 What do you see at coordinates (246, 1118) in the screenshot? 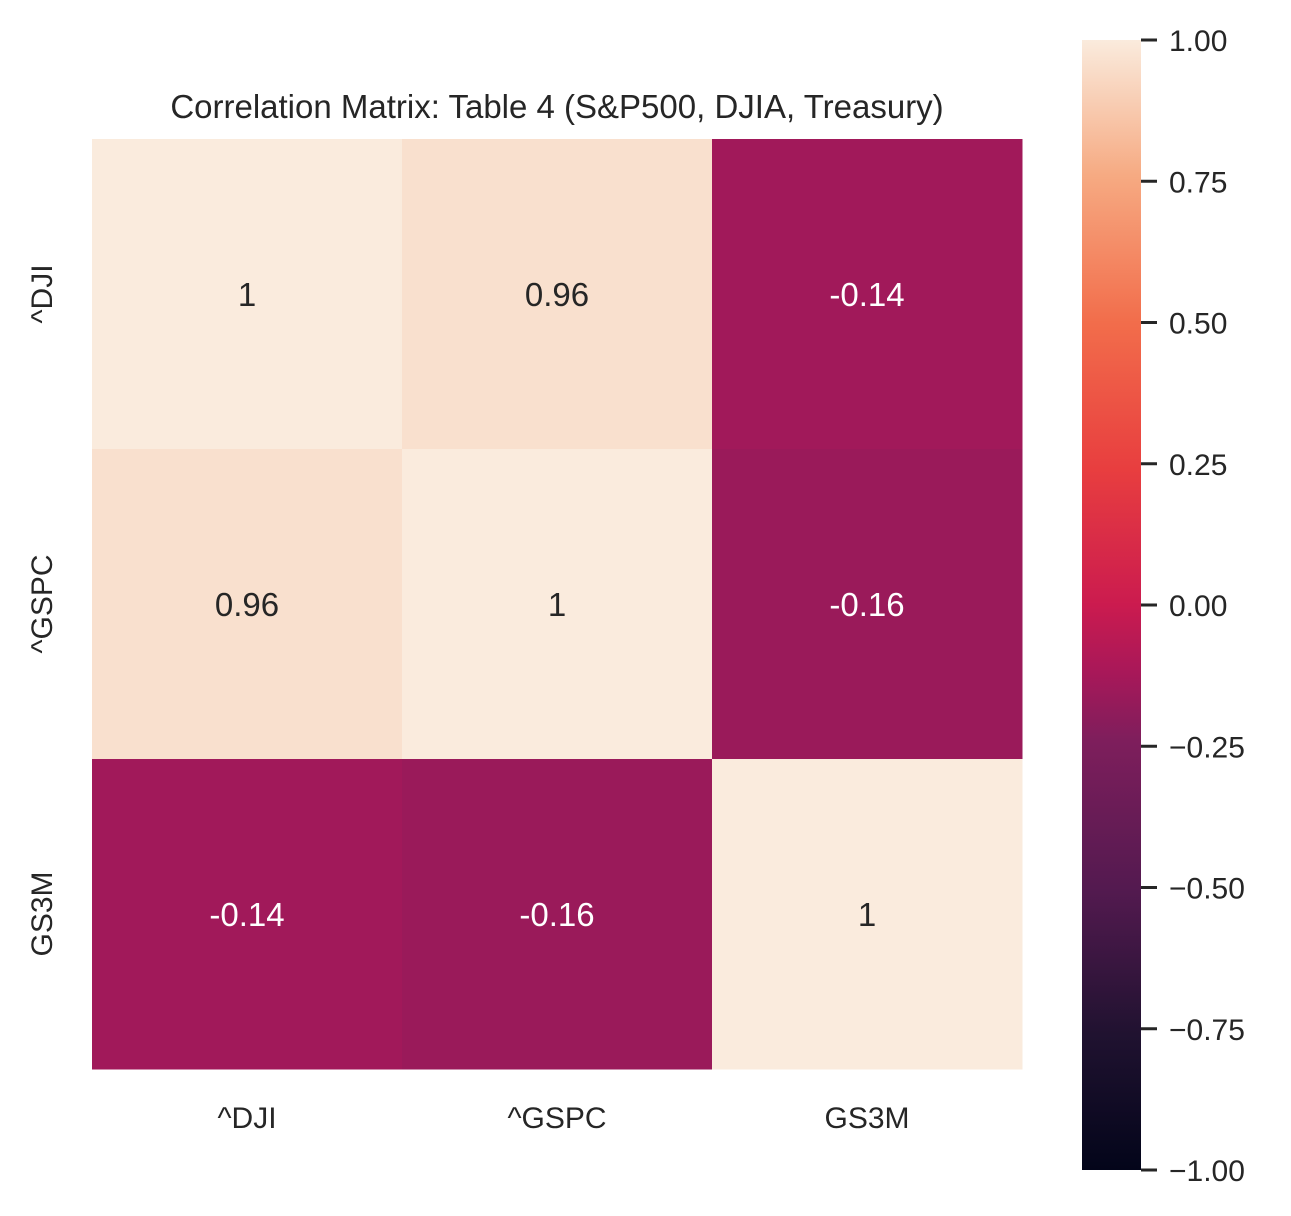
I see `x-tick-label: ^DJI` at bounding box center [246, 1118].